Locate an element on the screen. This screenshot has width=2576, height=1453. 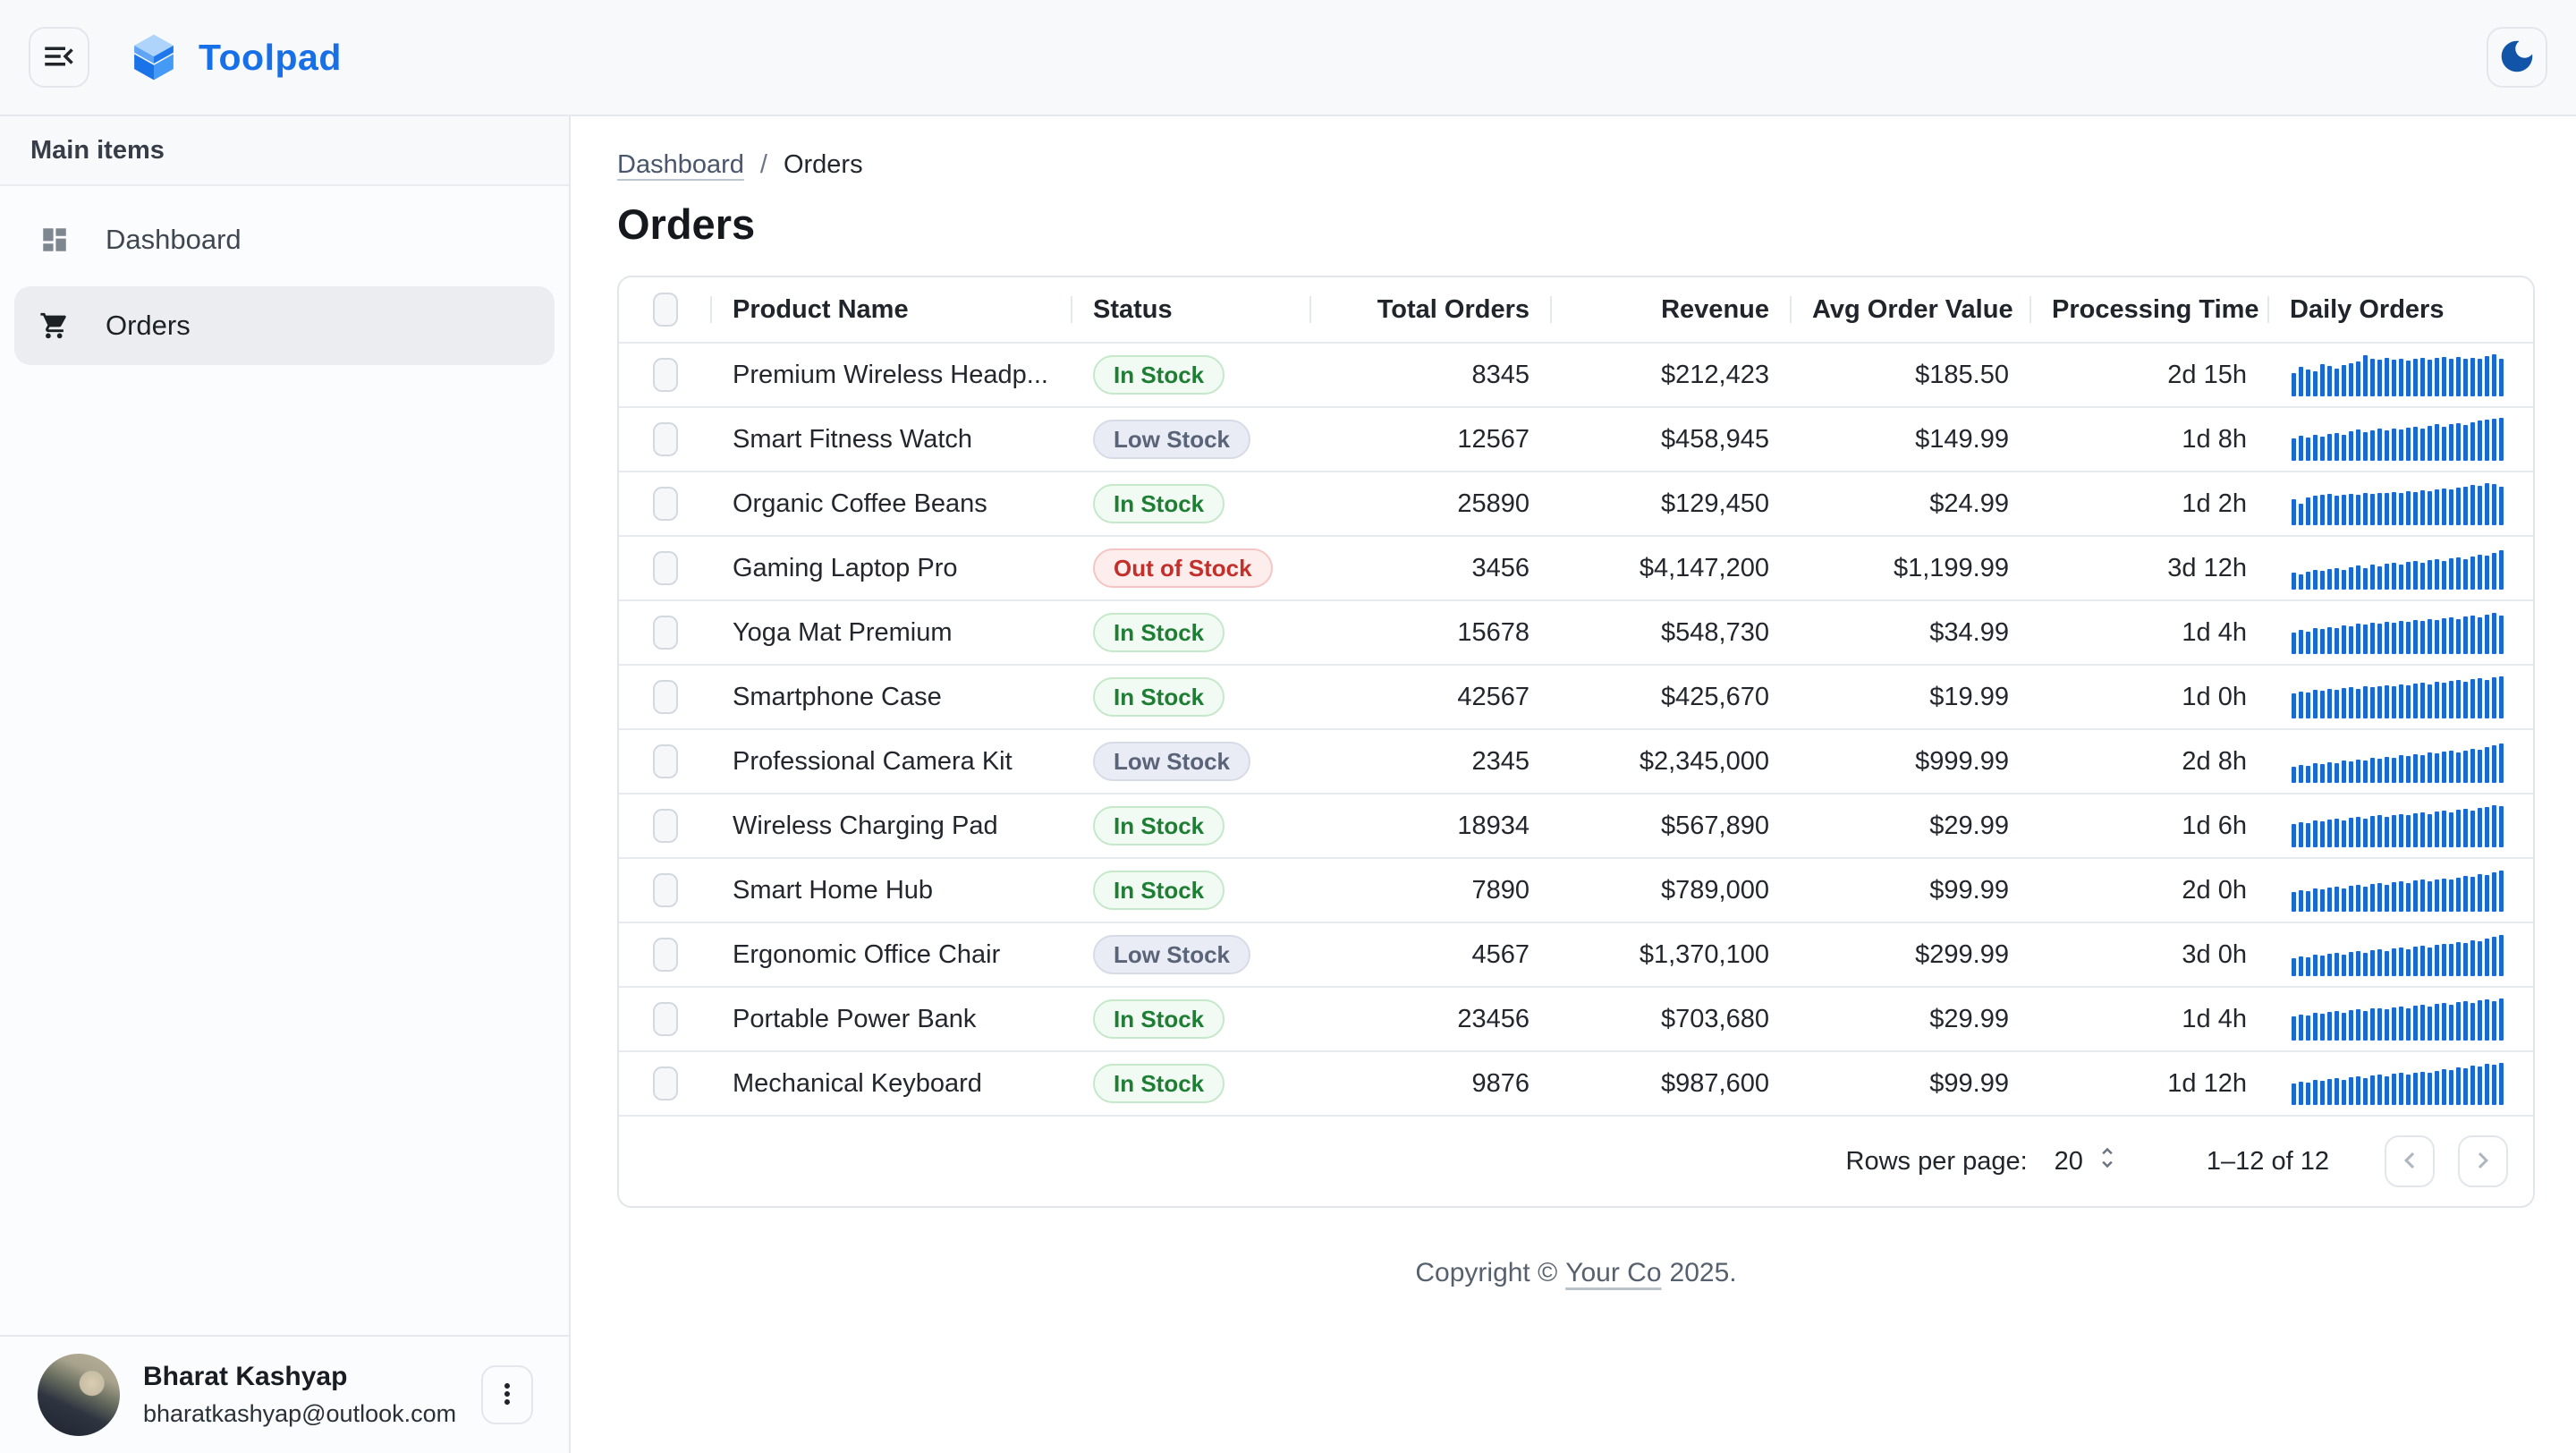
sidebar-section-label: Main items is located at coordinates (97, 150).